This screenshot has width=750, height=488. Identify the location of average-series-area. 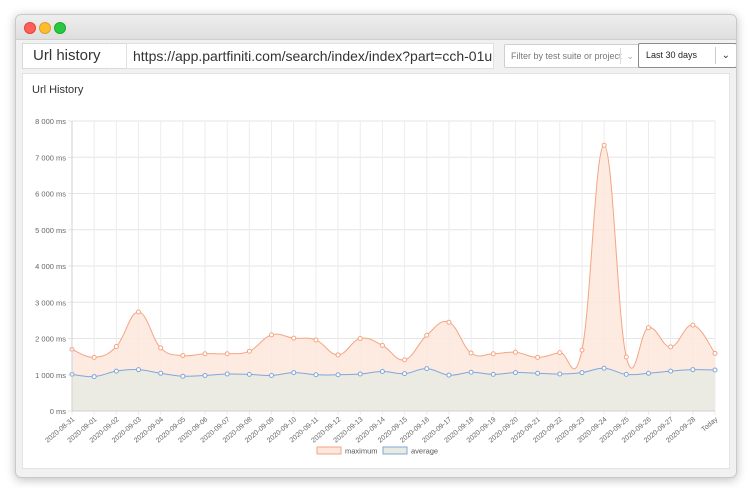
(393, 389).